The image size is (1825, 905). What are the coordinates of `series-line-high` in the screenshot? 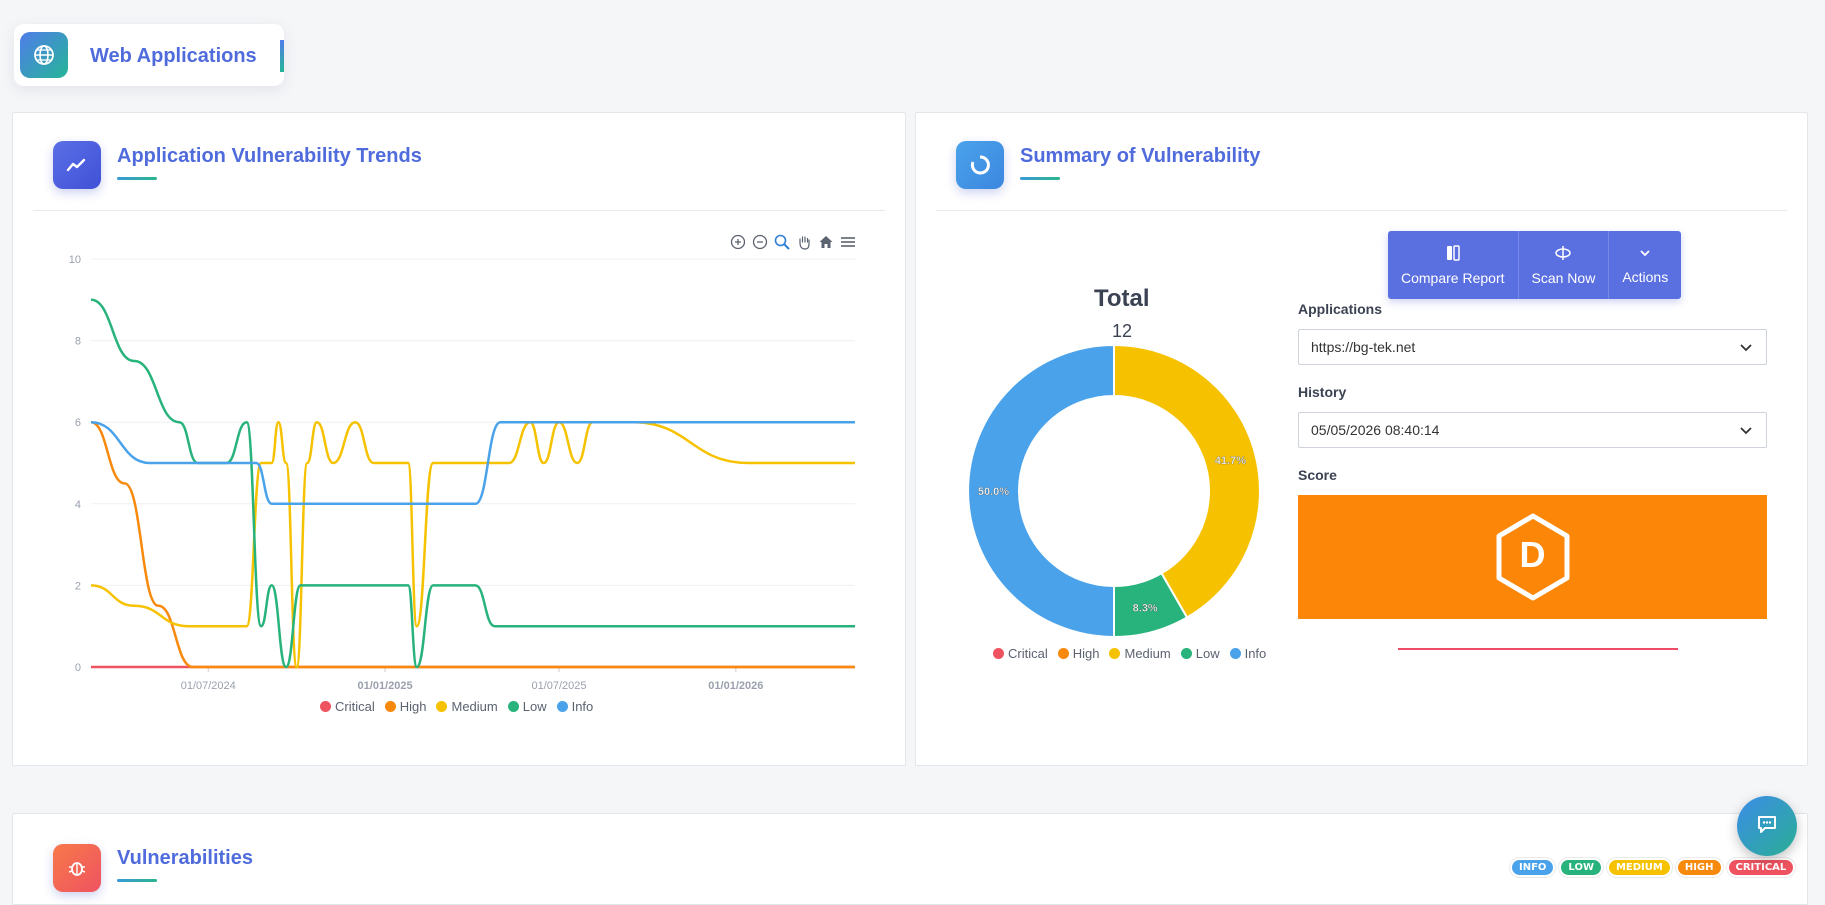 It's located at (472, 544).